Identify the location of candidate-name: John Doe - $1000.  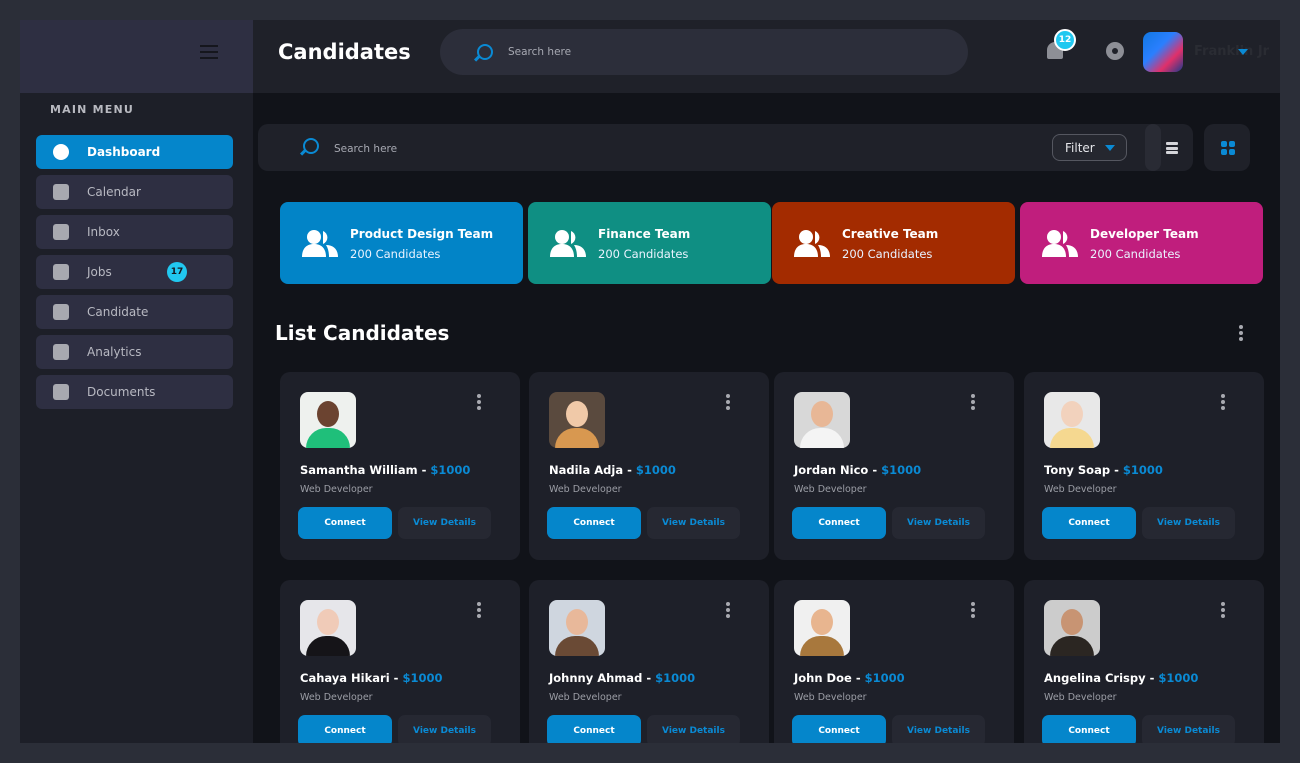
(849, 678).